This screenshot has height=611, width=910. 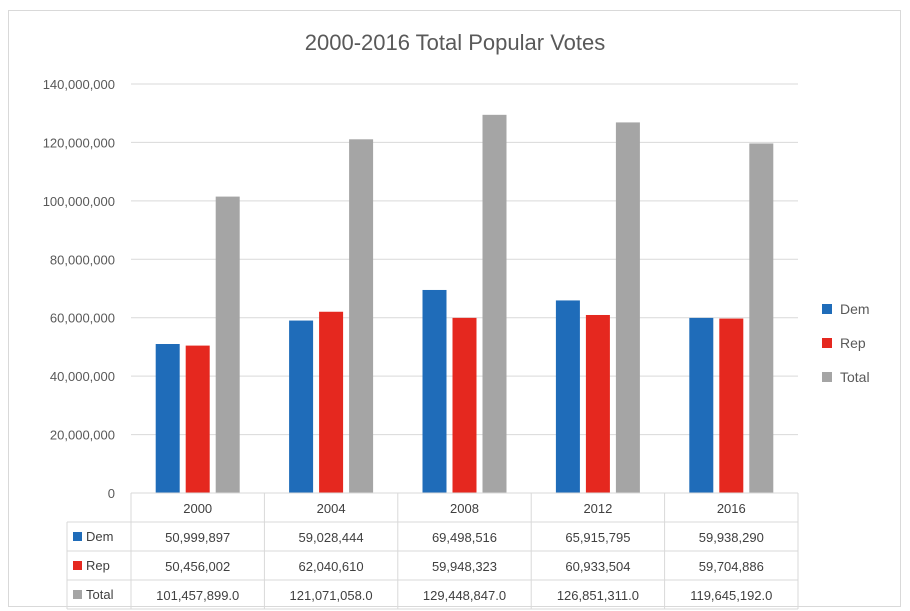 I want to click on table-cell: 121,071,058.0, so click(x=331, y=595).